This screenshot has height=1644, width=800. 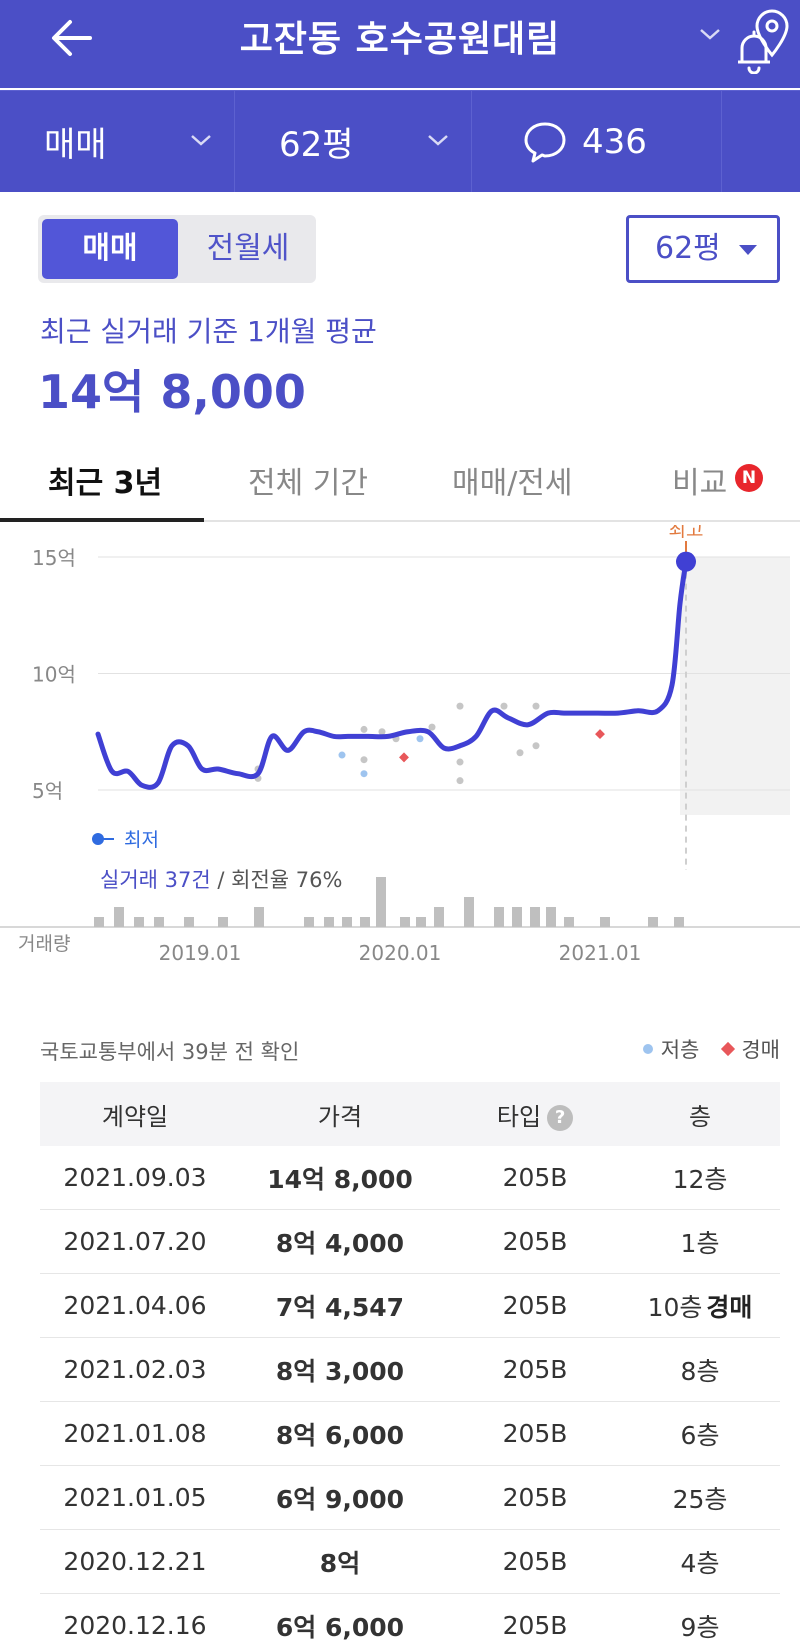 What do you see at coordinates (54, 558) in the screenshot?
I see `y-tick-label: 15억` at bounding box center [54, 558].